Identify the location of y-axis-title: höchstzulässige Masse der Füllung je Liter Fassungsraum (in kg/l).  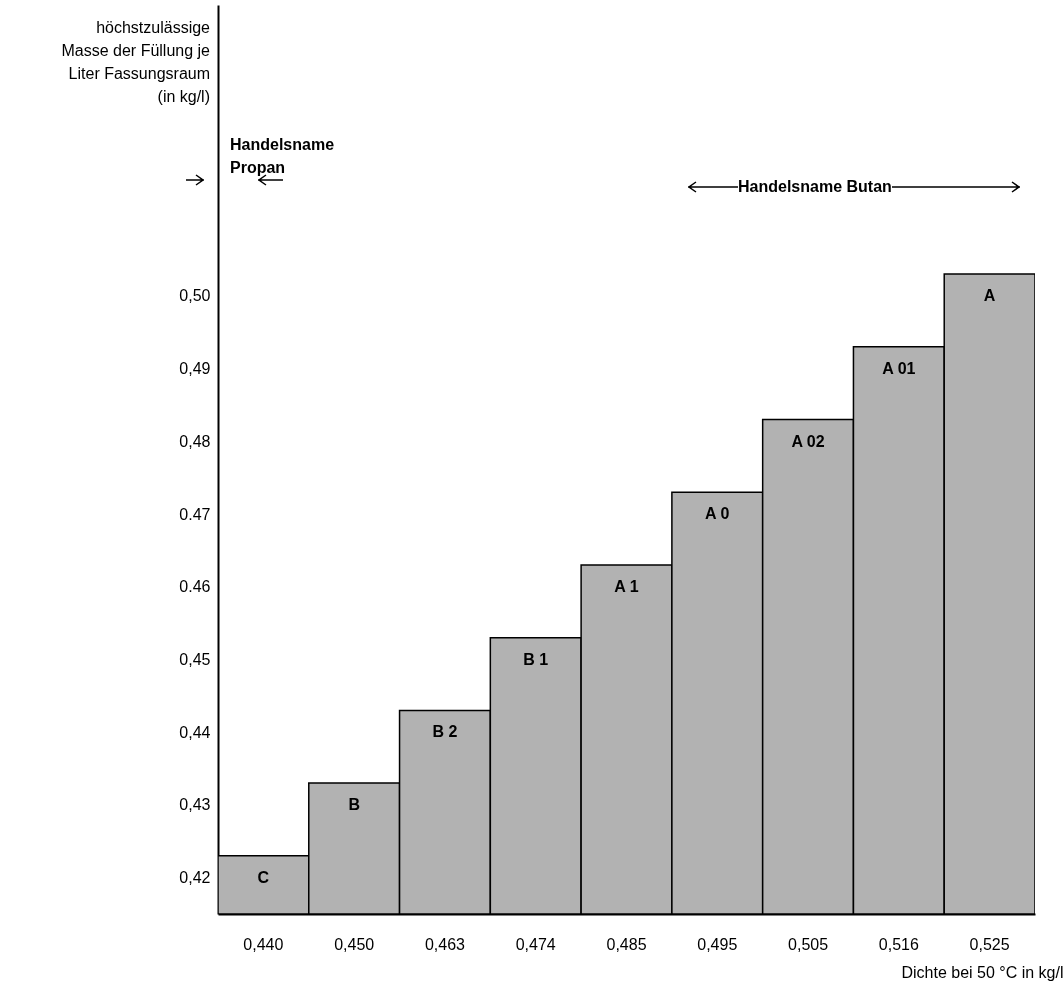
(135, 62).